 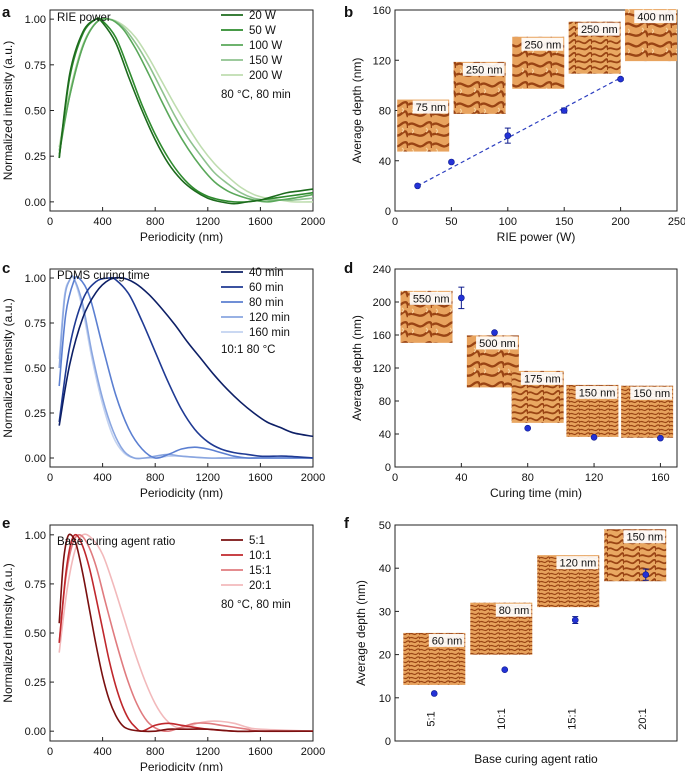 What do you see at coordinates (265, 76) in the screenshot?
I see `legend-entry-label: 200 W` at bounding box center [265, 76].